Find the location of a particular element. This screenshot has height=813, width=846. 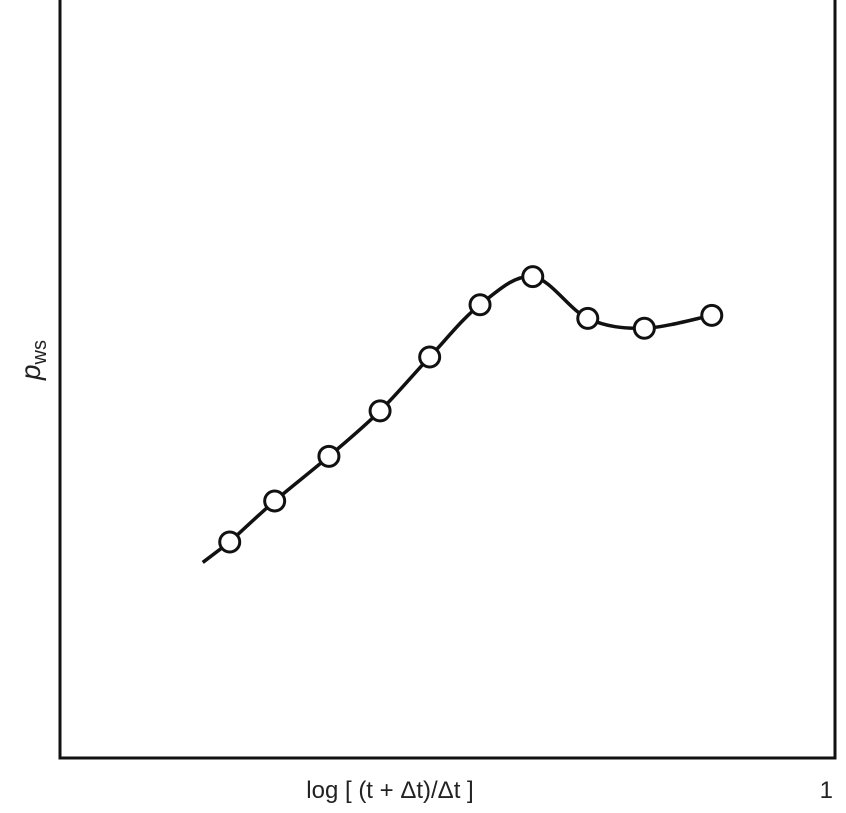

y-label-sub: ws is located at coordinates (40, 352).